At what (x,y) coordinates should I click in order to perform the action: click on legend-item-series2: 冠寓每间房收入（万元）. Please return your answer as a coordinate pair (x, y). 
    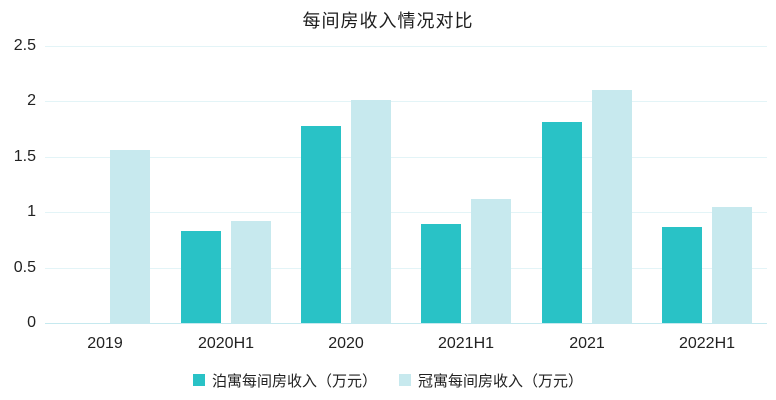
    Looking at the image, I should click on (491, 380).